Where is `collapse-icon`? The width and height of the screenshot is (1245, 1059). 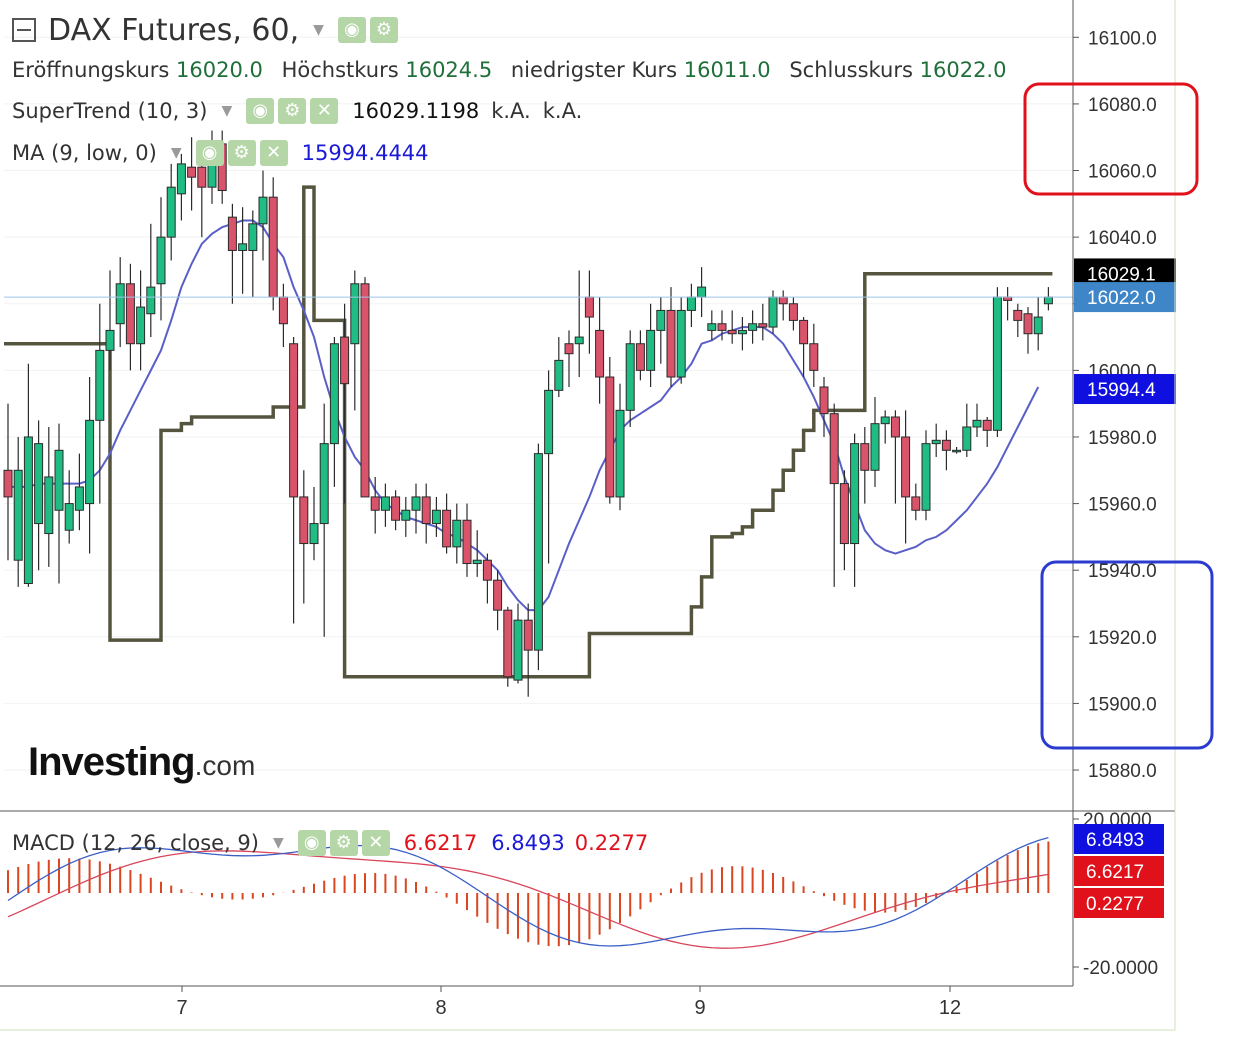 collapse-icon is located at coordinates (24, 30).